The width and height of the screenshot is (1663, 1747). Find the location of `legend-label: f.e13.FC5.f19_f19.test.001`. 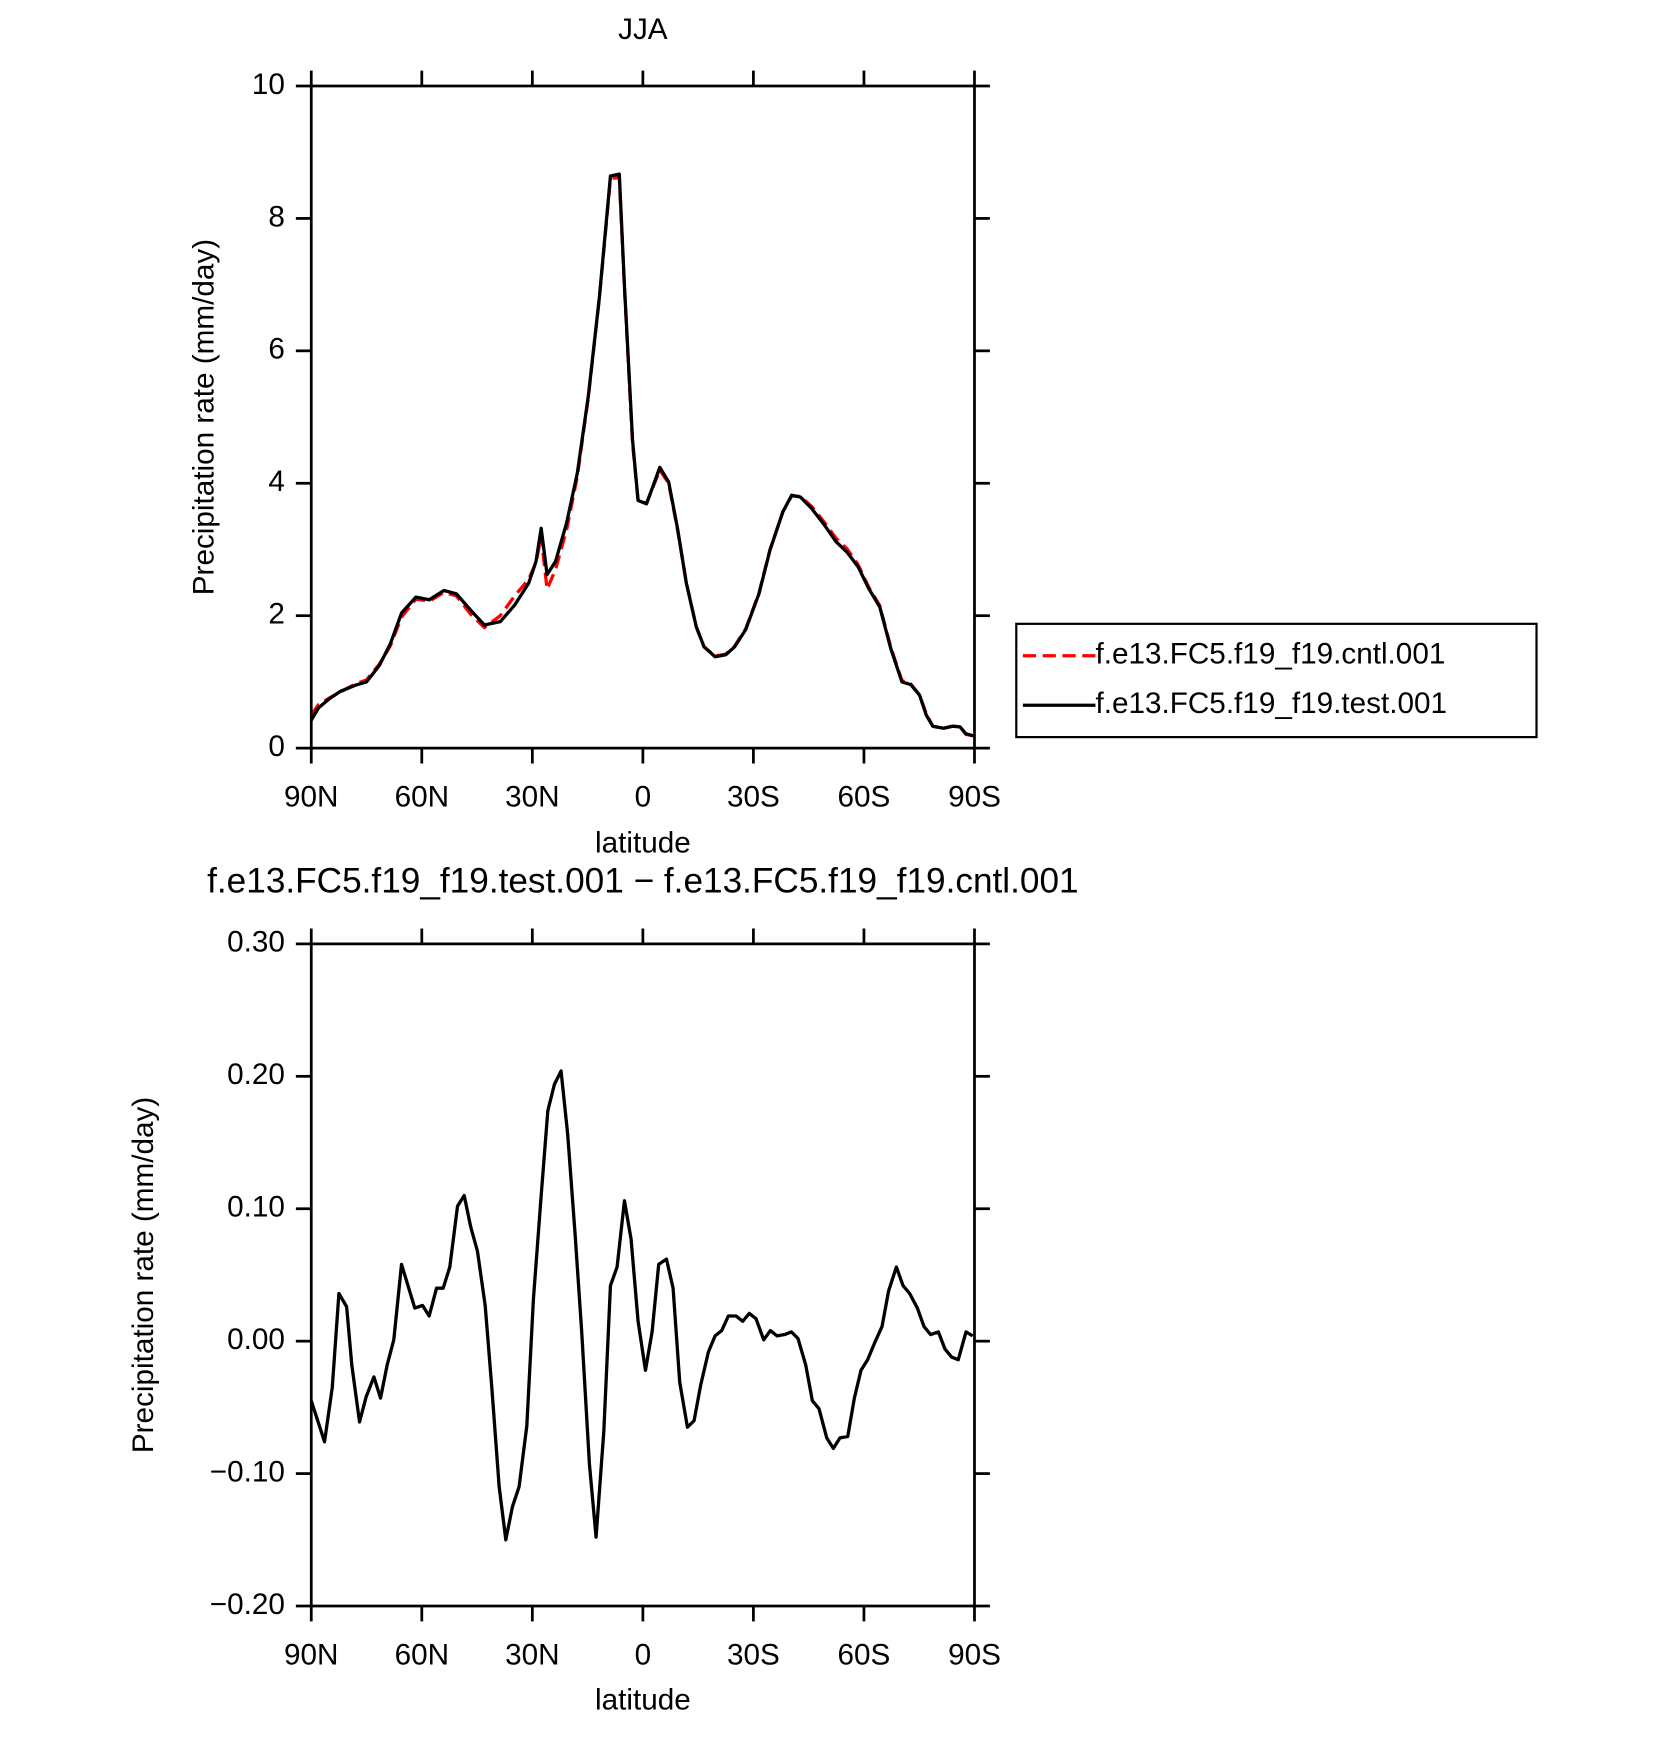

legend-label: f.e13.FC5.f19_f19.test.001 is located at coordinates (1271, 703).